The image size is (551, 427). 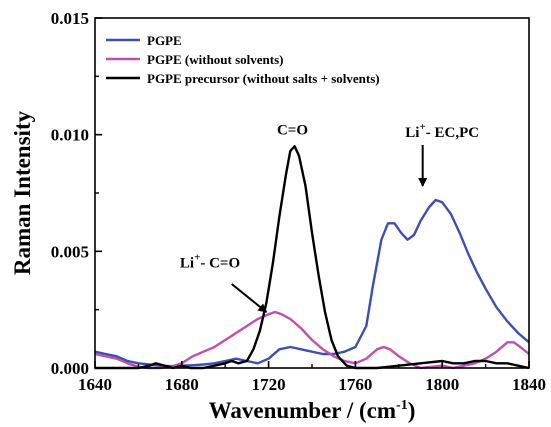 I want to click on x-axis-title: Wavenumber / (cm-1), so click(x=312, y=410).